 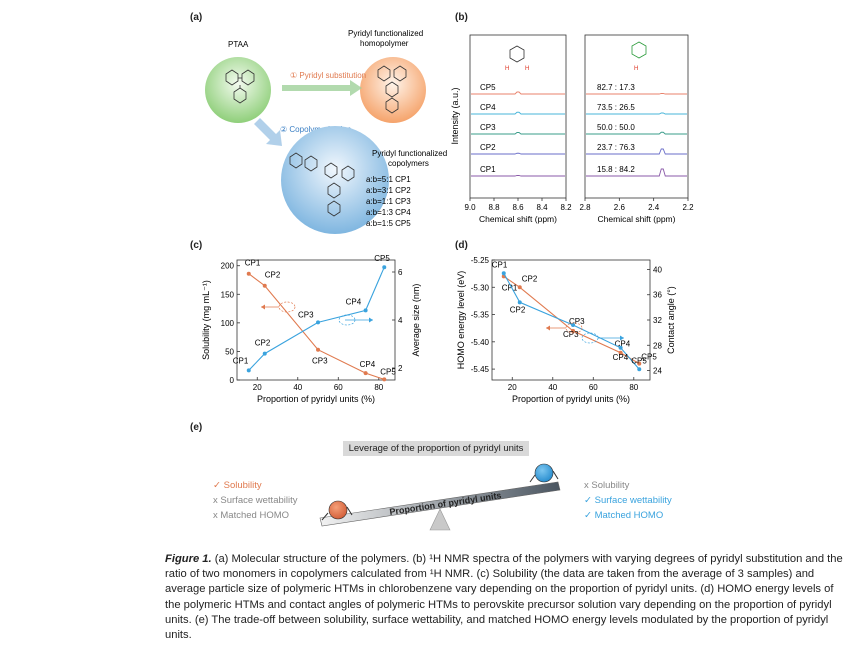 I want to click on b-ylabel: Intensity (a.u.), so click(x=455, y=115).